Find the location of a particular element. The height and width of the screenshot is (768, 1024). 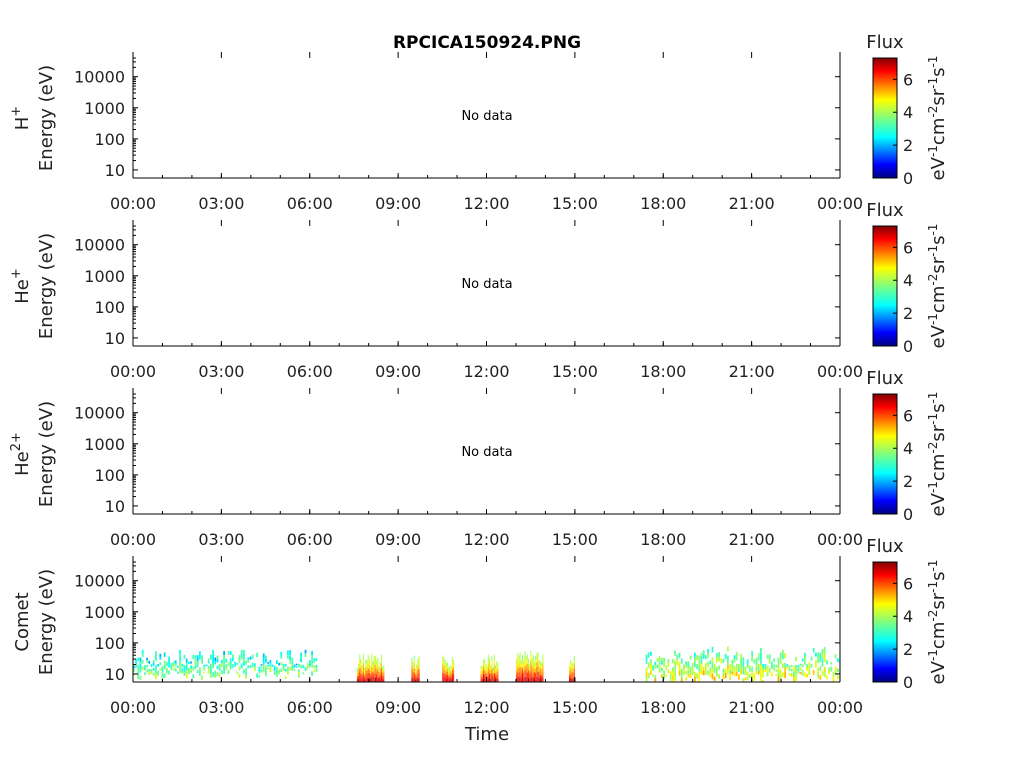

y-tick-label: 100 is located at coordinates (109, 475).